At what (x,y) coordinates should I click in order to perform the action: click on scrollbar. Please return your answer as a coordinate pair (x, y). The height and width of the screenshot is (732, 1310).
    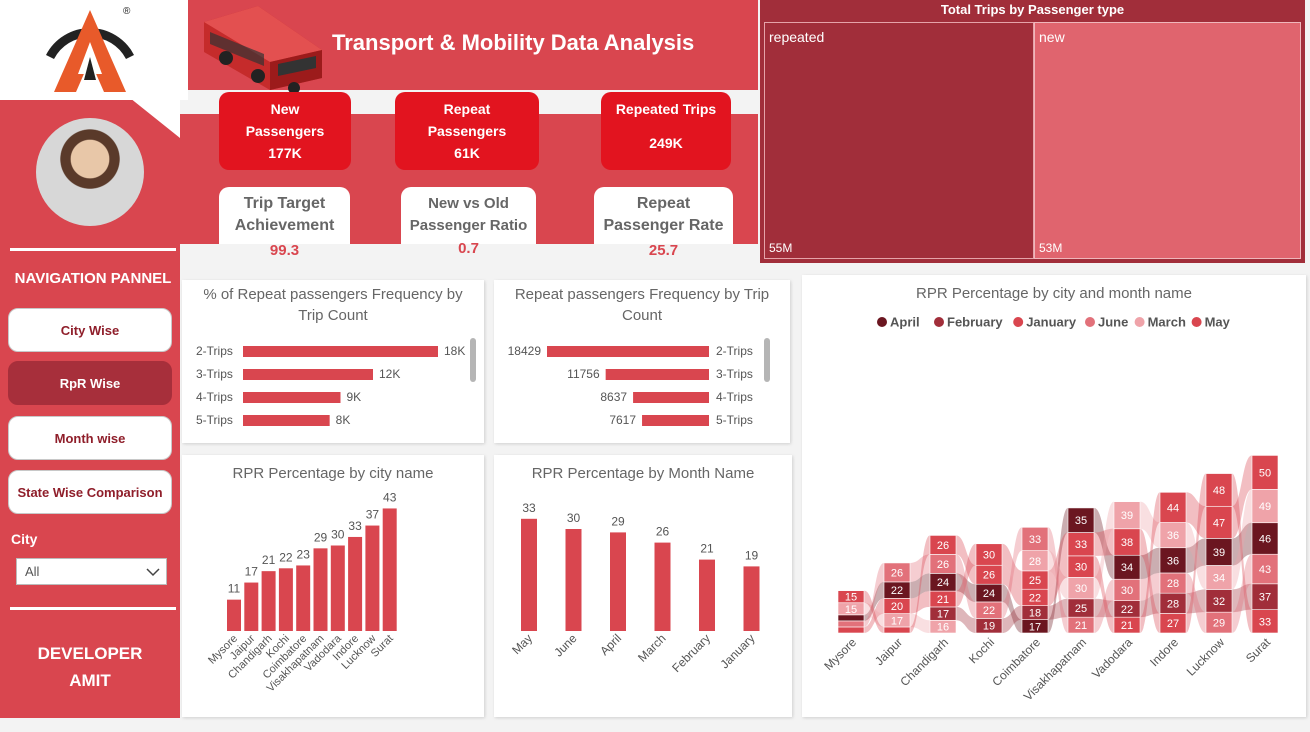
    Looking at the image, I should click on (767, 360).